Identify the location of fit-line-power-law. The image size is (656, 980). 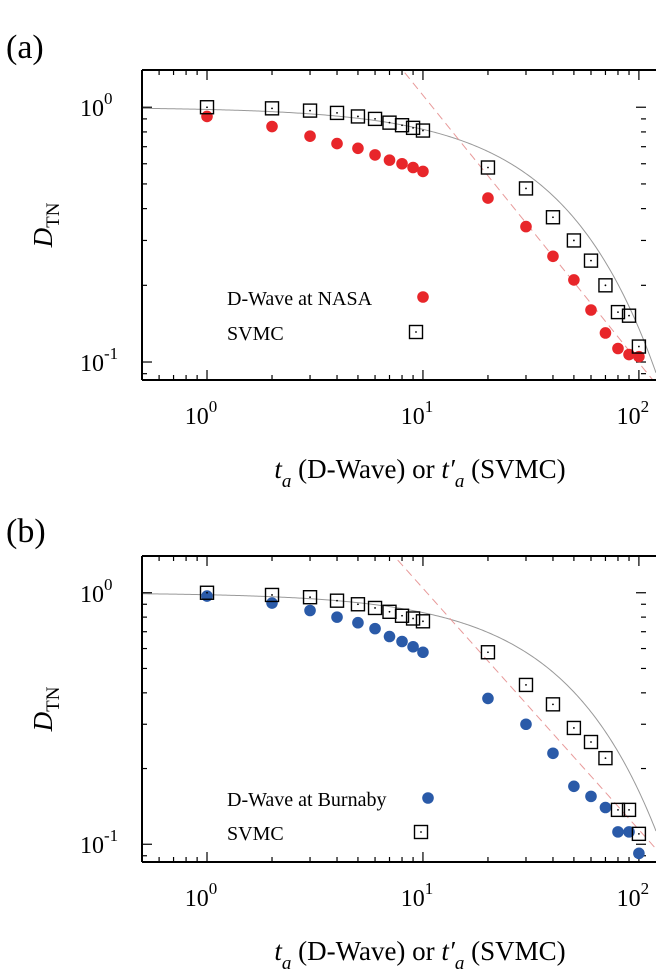
(527, 225).